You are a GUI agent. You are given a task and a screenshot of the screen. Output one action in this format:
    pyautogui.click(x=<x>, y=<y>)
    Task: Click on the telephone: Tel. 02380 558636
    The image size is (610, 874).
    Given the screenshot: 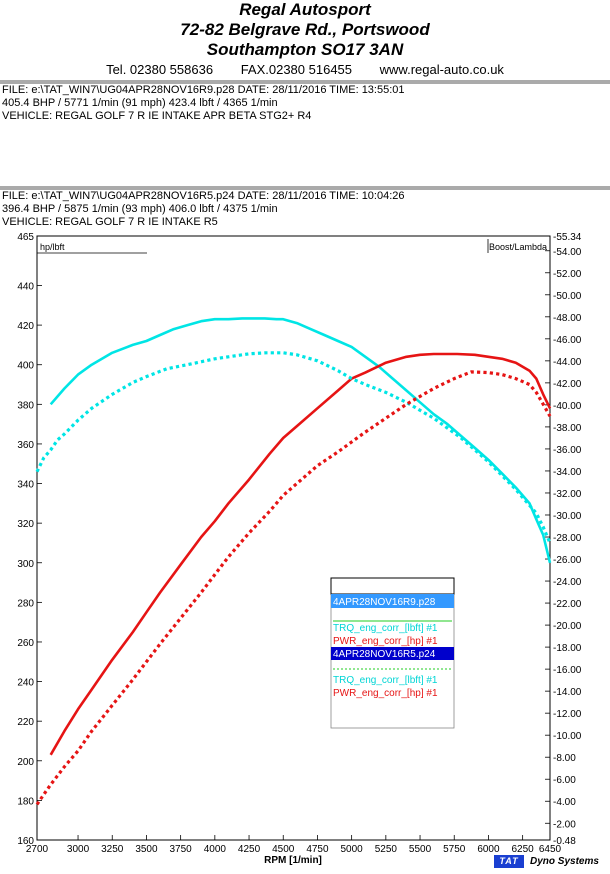 What is the action you would take?
    pyautogui.click(x=160, y=69)
    